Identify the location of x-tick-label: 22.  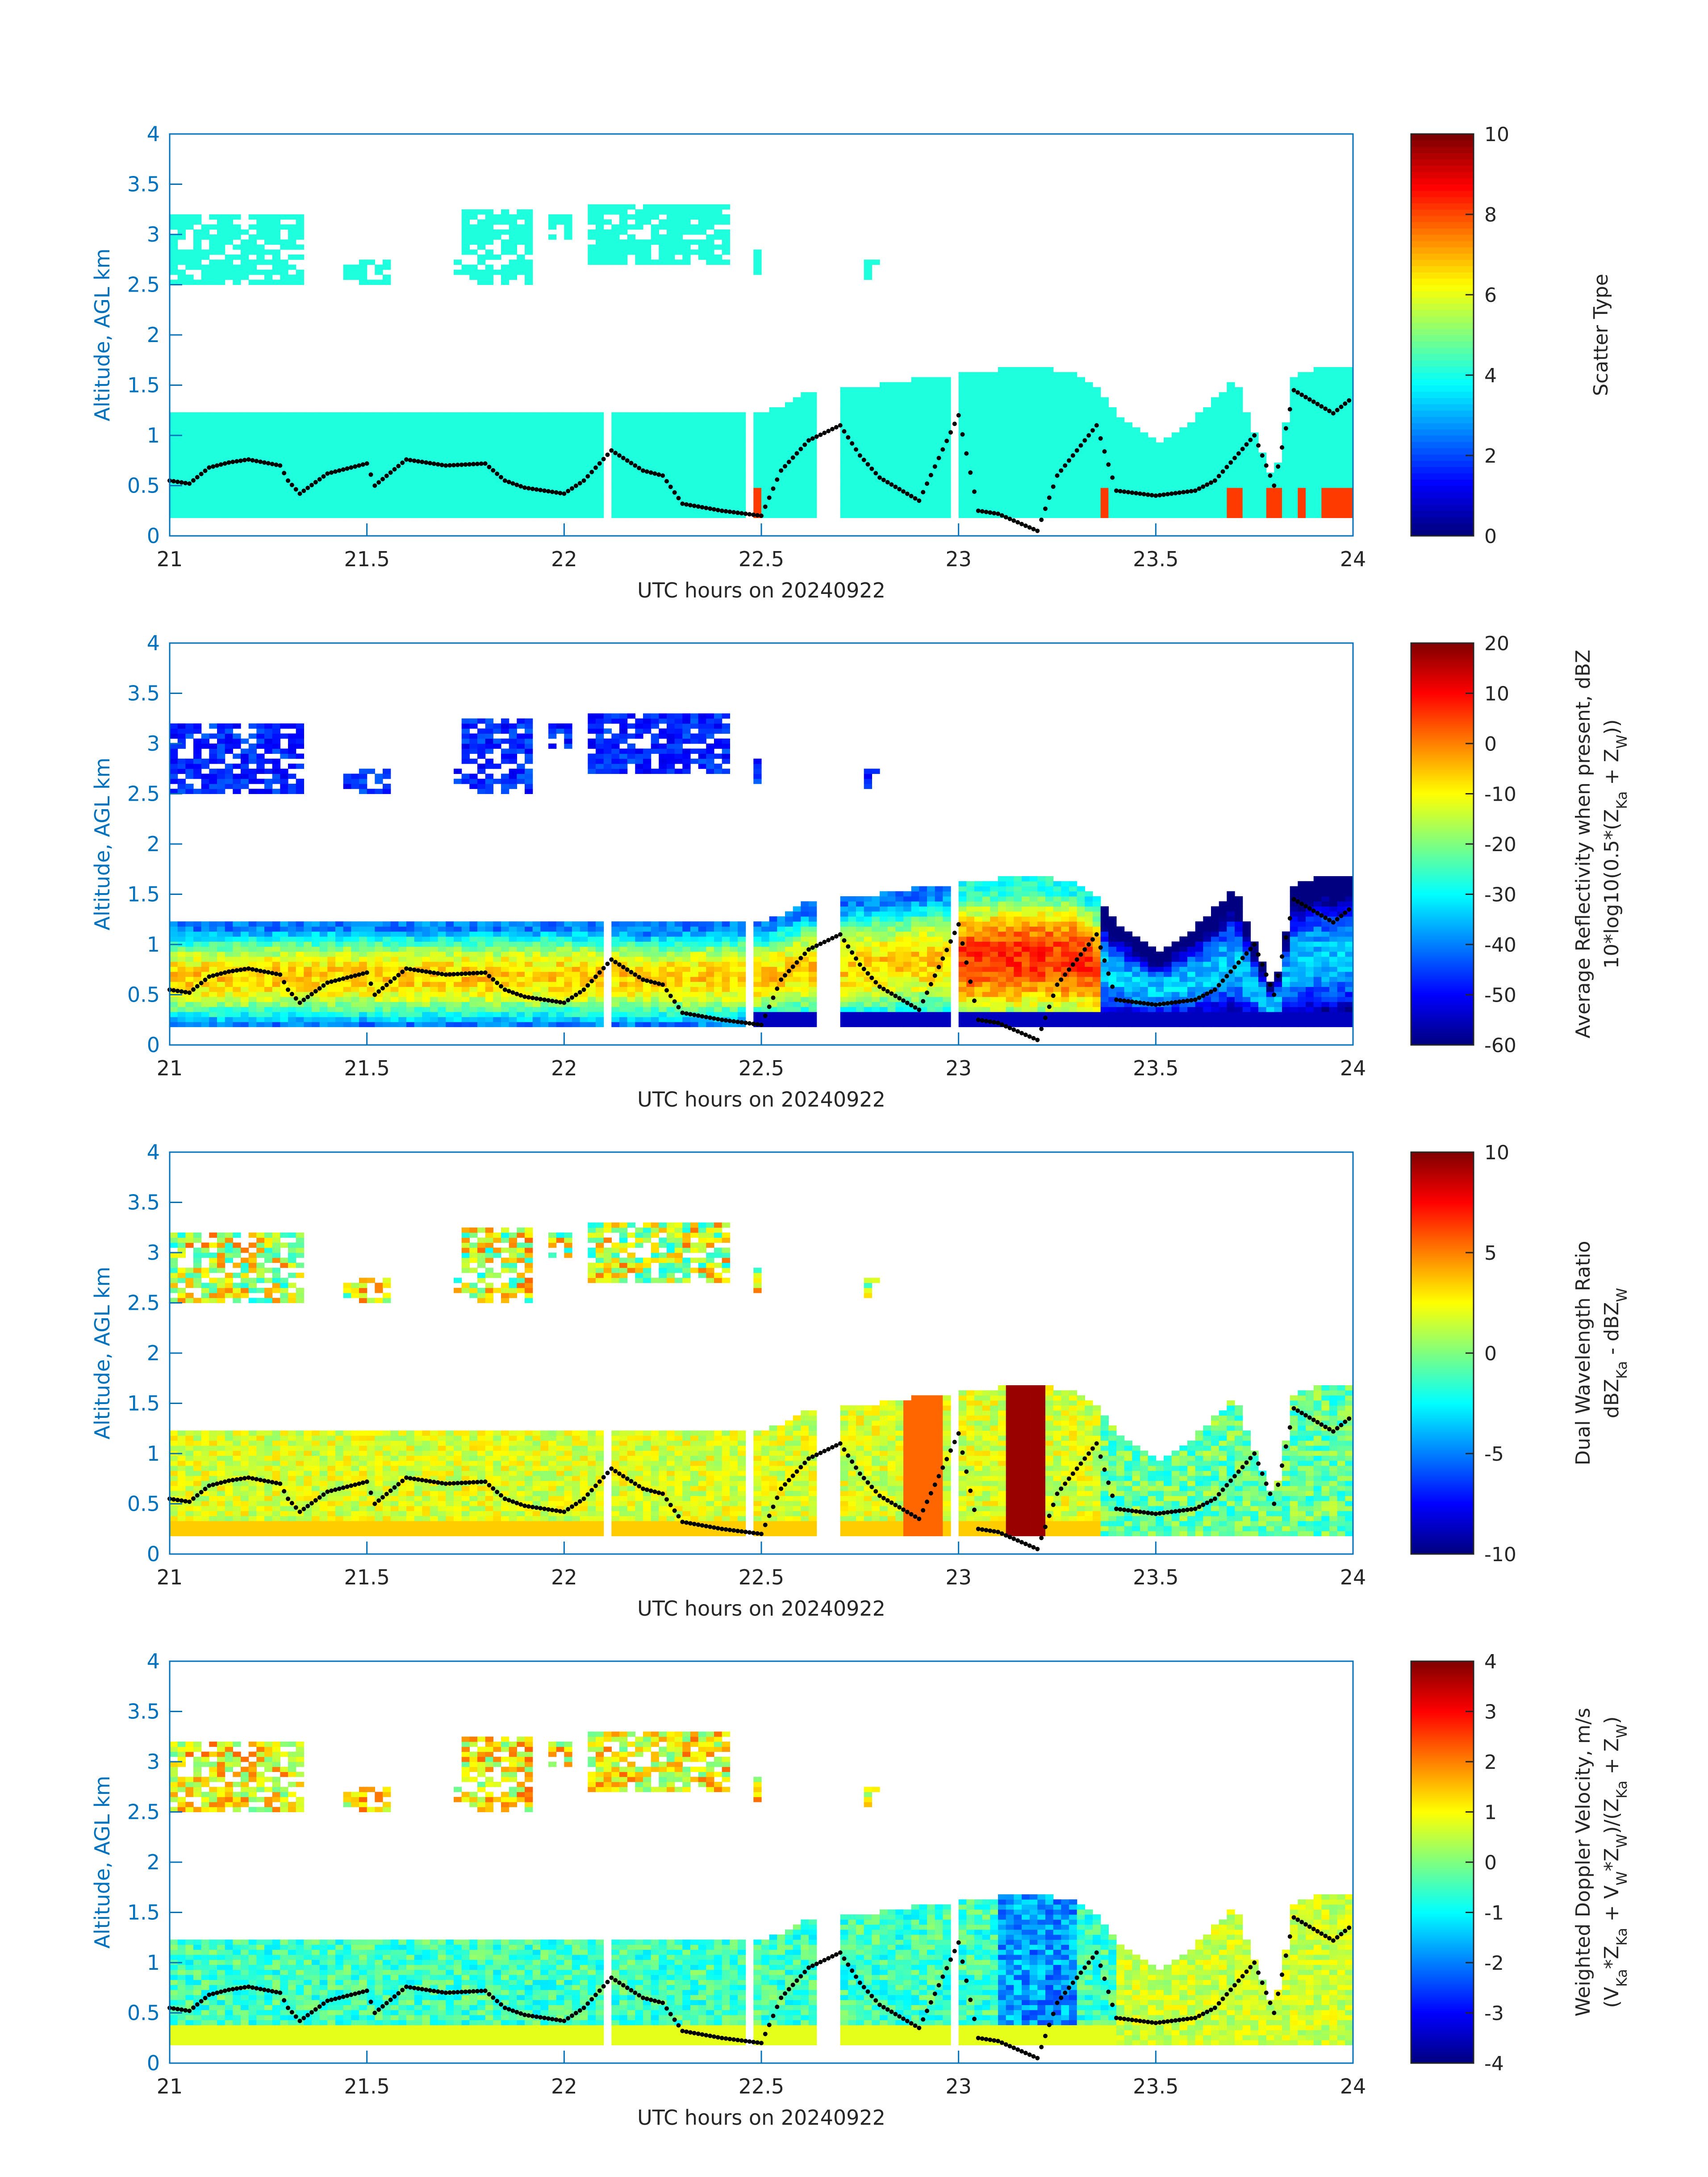
(564, 559).